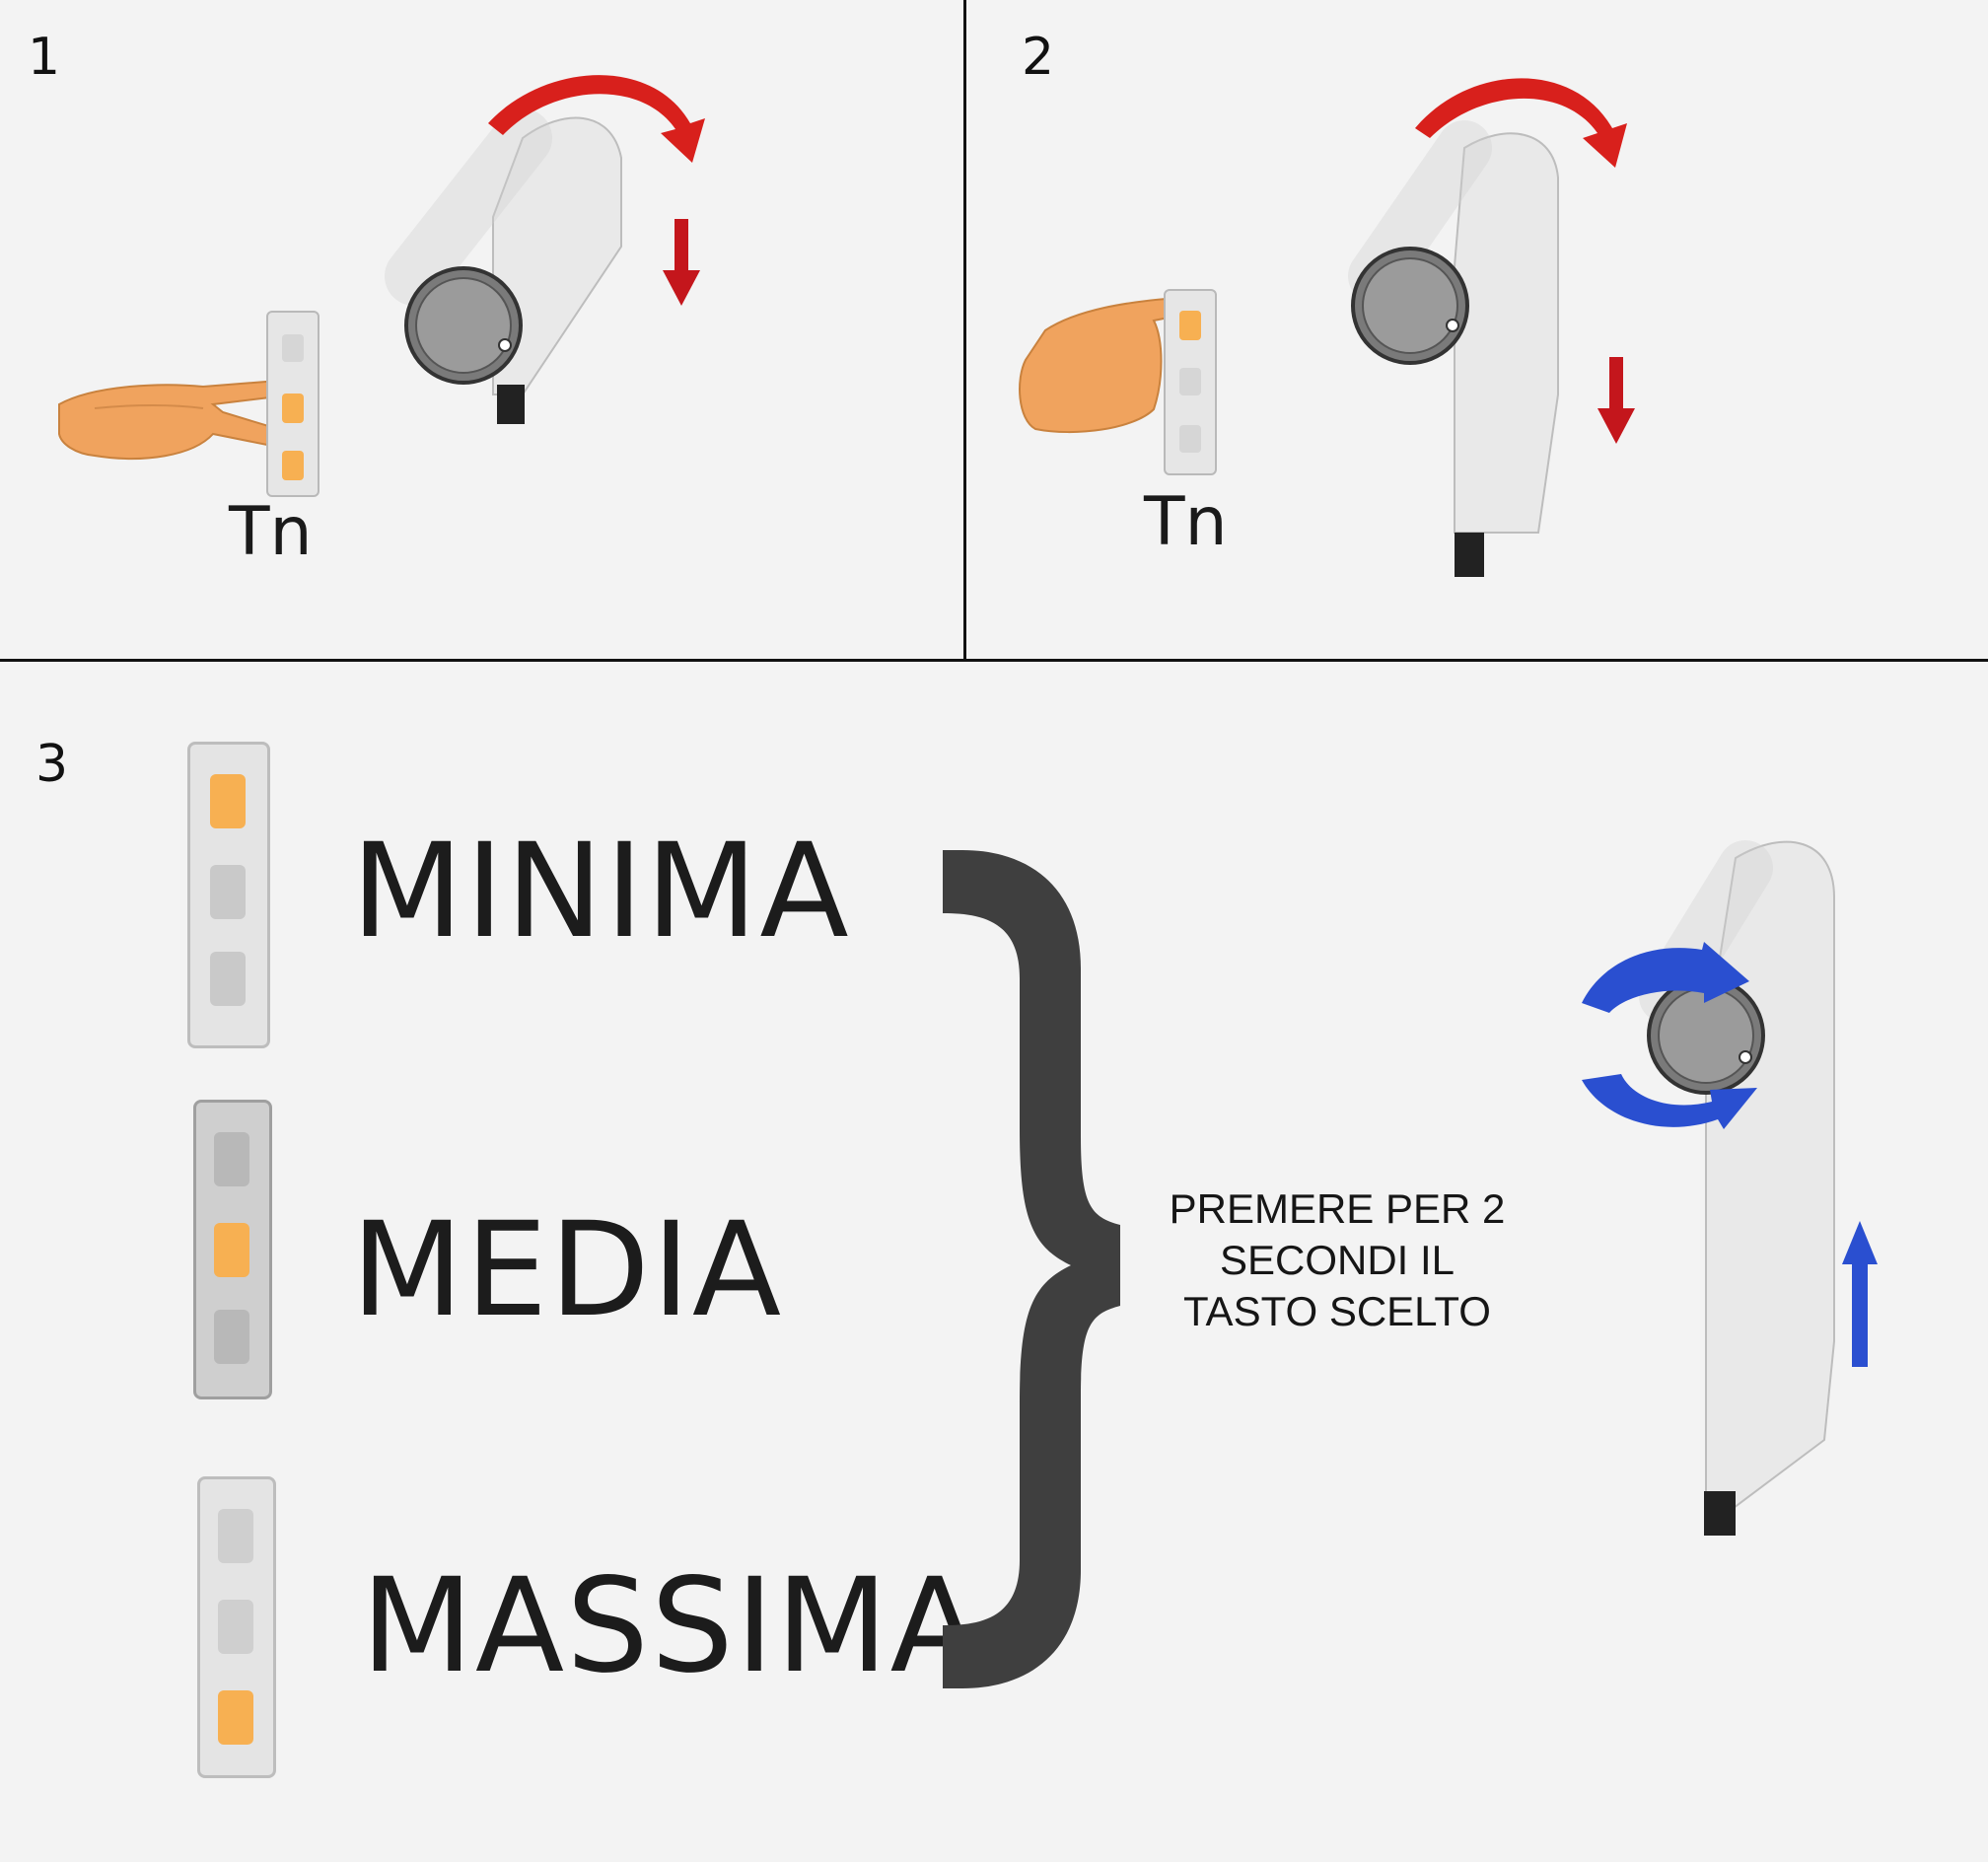 The image size is (1988, 1862). I want to click on panel-1-remote-icon, so click(293, 404).